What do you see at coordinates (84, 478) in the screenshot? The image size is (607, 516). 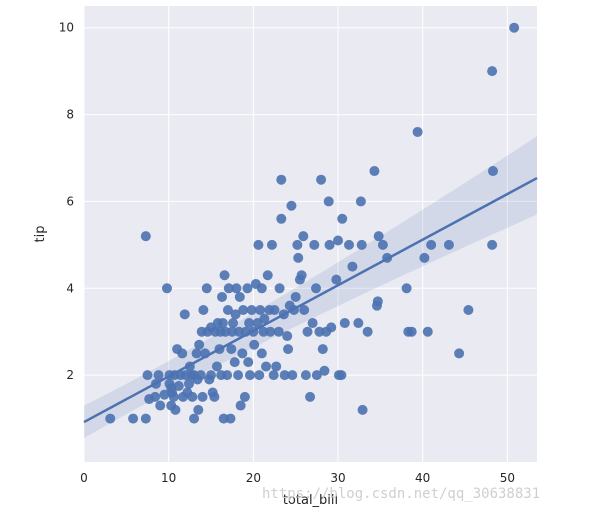 I see `x-tick-label: 0` at bounding box center [84, 478].